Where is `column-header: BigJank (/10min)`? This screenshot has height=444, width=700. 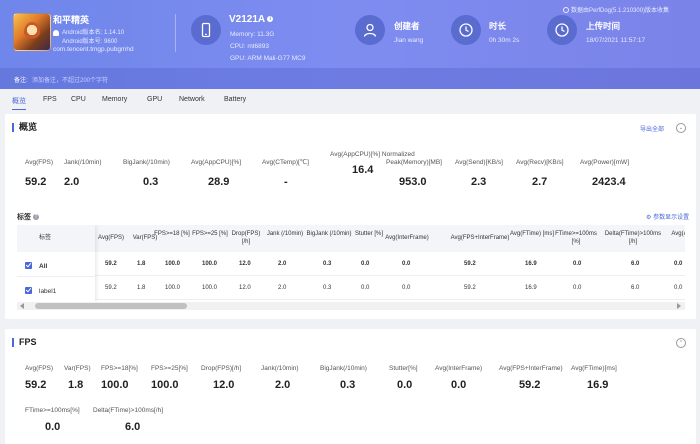 column-header: BigJank (/10min) is located at coordinates (329, 234).